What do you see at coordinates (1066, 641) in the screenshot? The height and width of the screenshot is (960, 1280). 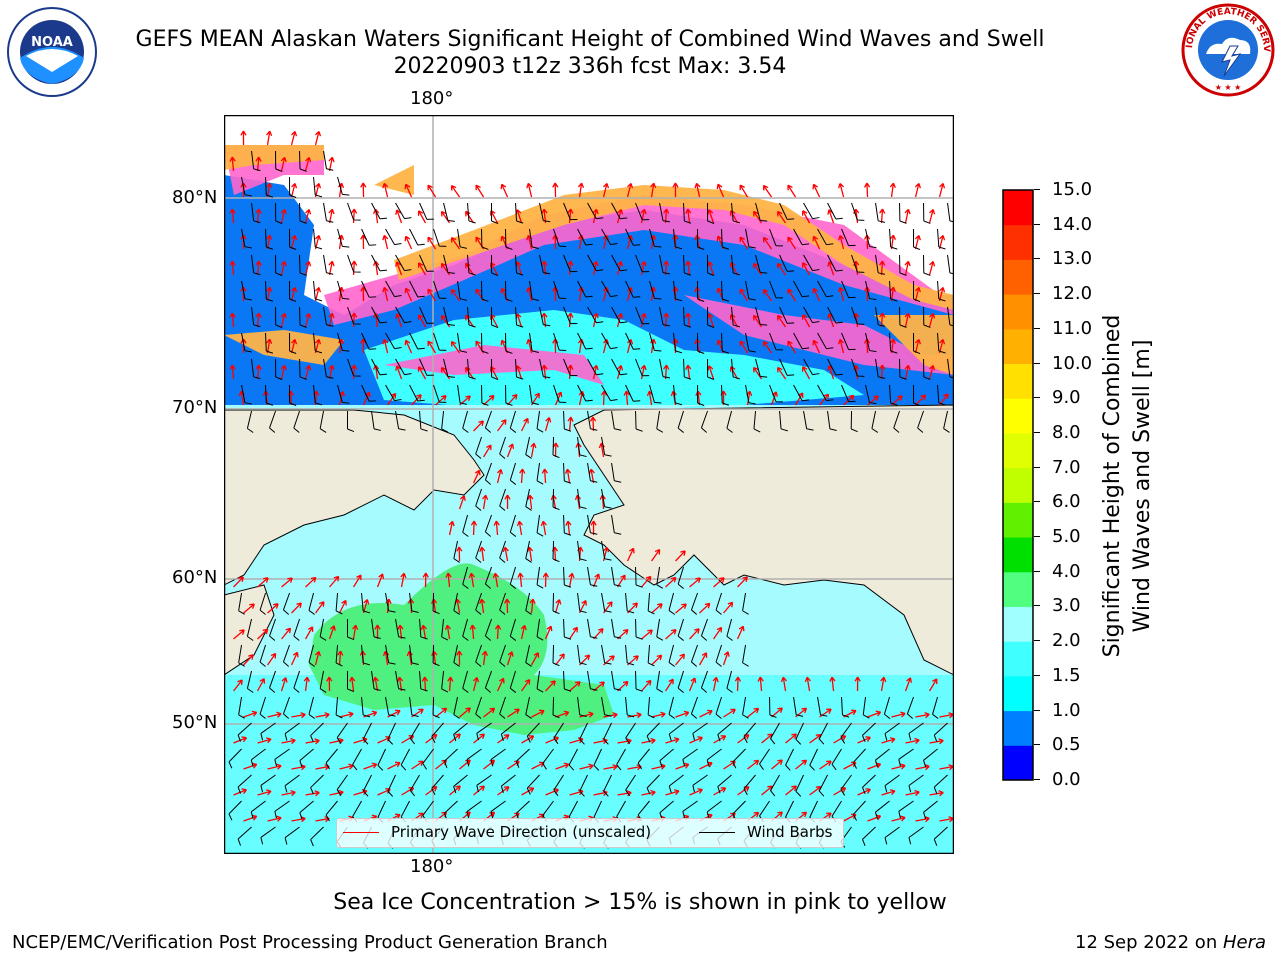 I see `colorbar-tick-label: 2.0` at bounding box center [1066, 641].